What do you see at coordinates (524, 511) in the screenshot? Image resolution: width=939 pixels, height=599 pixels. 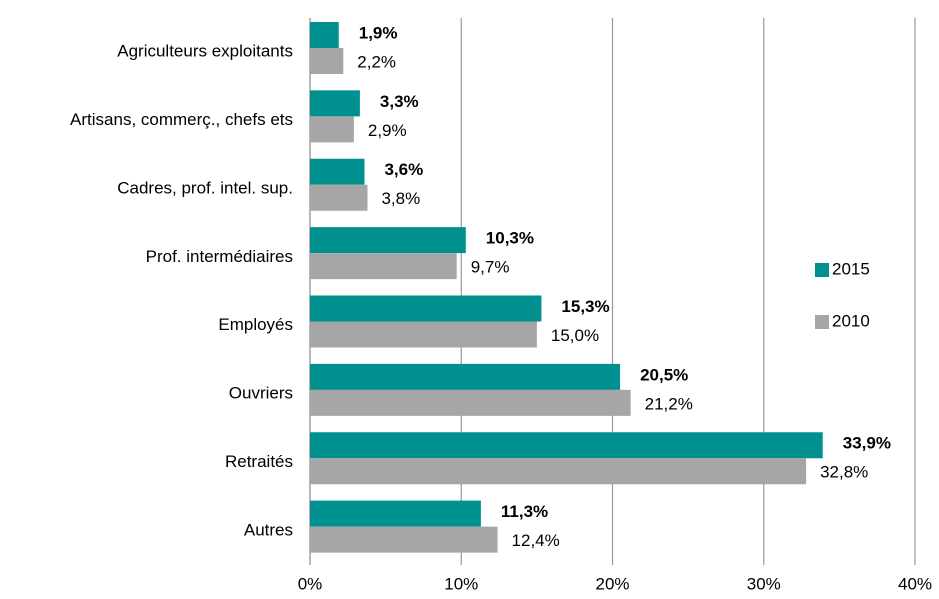 I see `value-label: 11,3%` at bounding box center [524, 511].